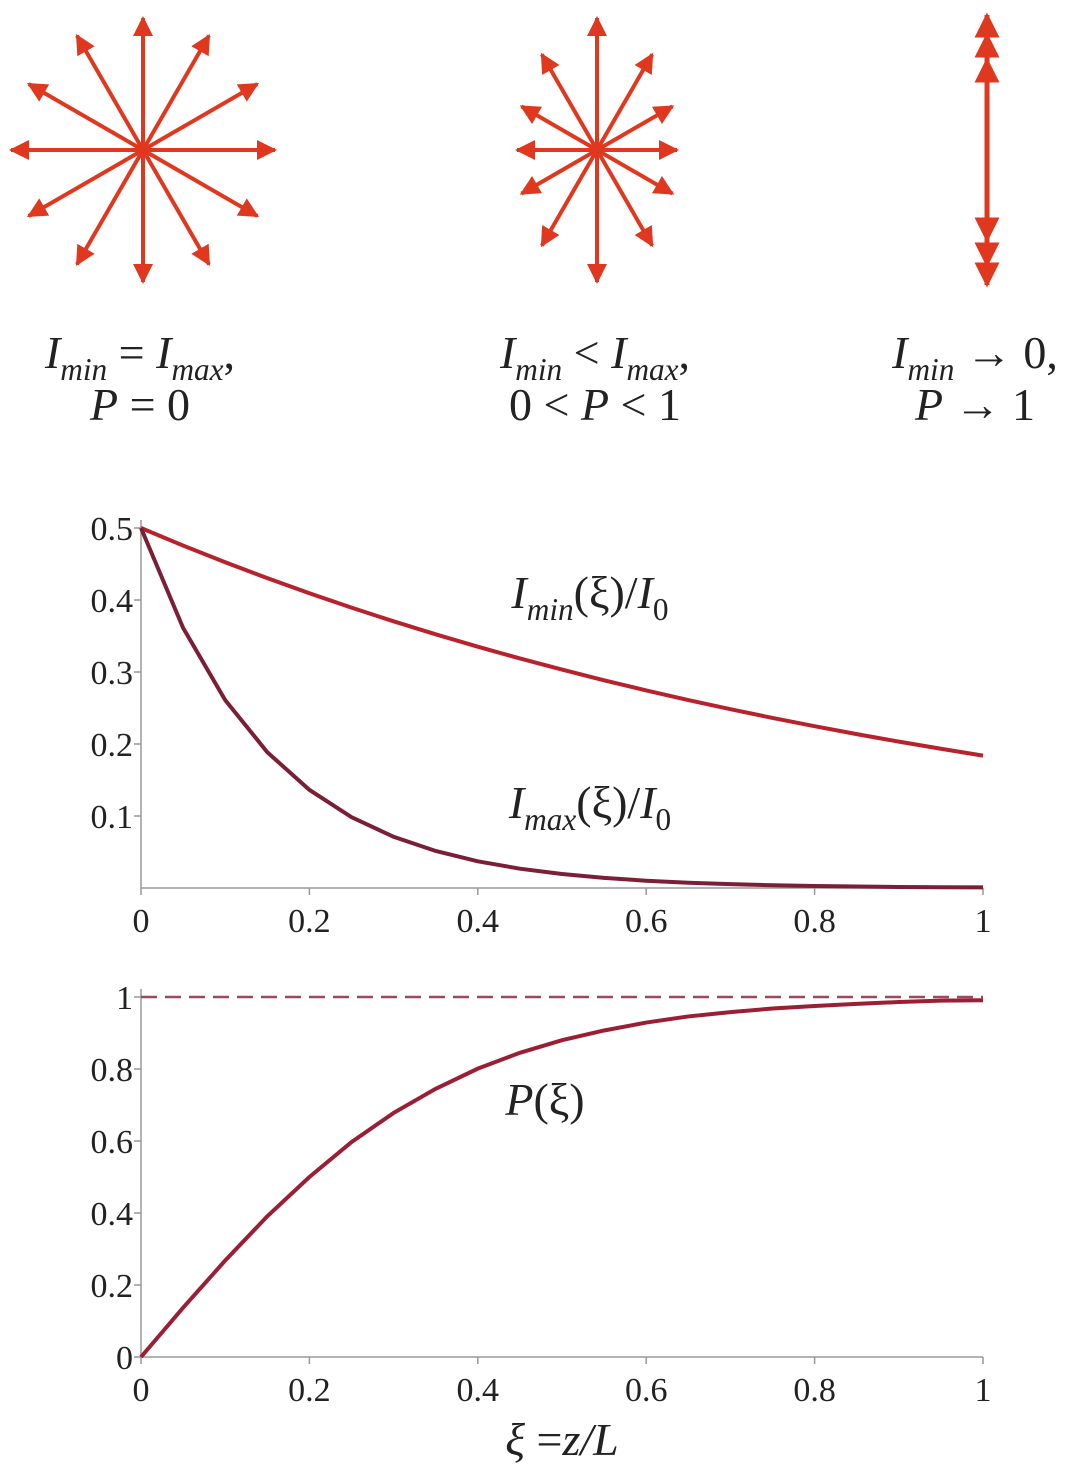 The height and width of the screenshot is (1465, 1074). I want to click on y-tick-label: 0.8, so click(112, 1070).